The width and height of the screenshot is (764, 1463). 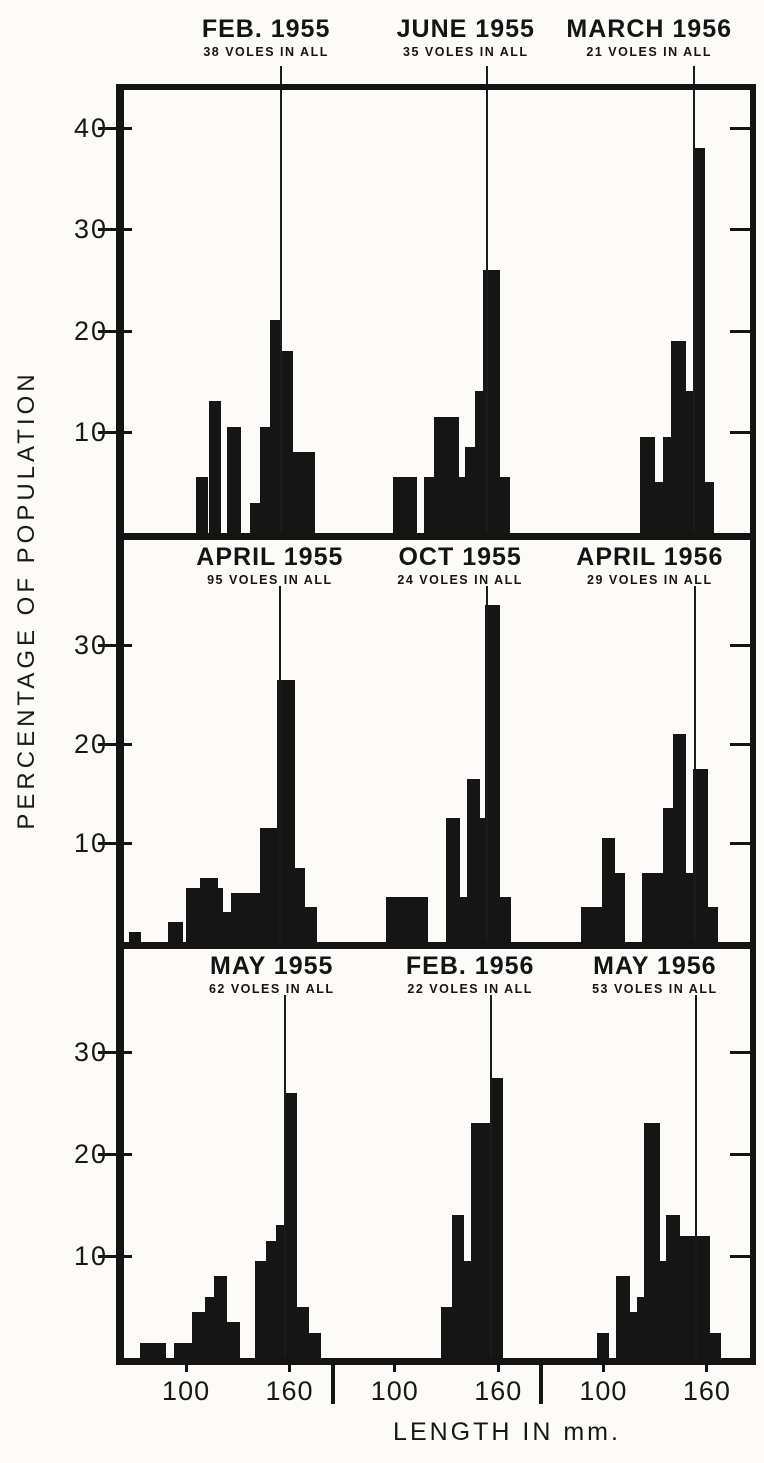 I want to click on panel-march-1956, so click(x=645, y=311).